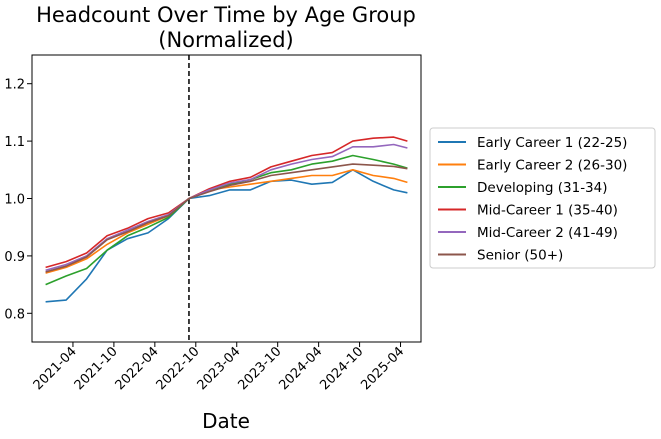 Image resolution: width=661 pixels, height=439 pixels. I want to click on legend-label-3: Mid-Career 1 (35-40), so click(547, 211).